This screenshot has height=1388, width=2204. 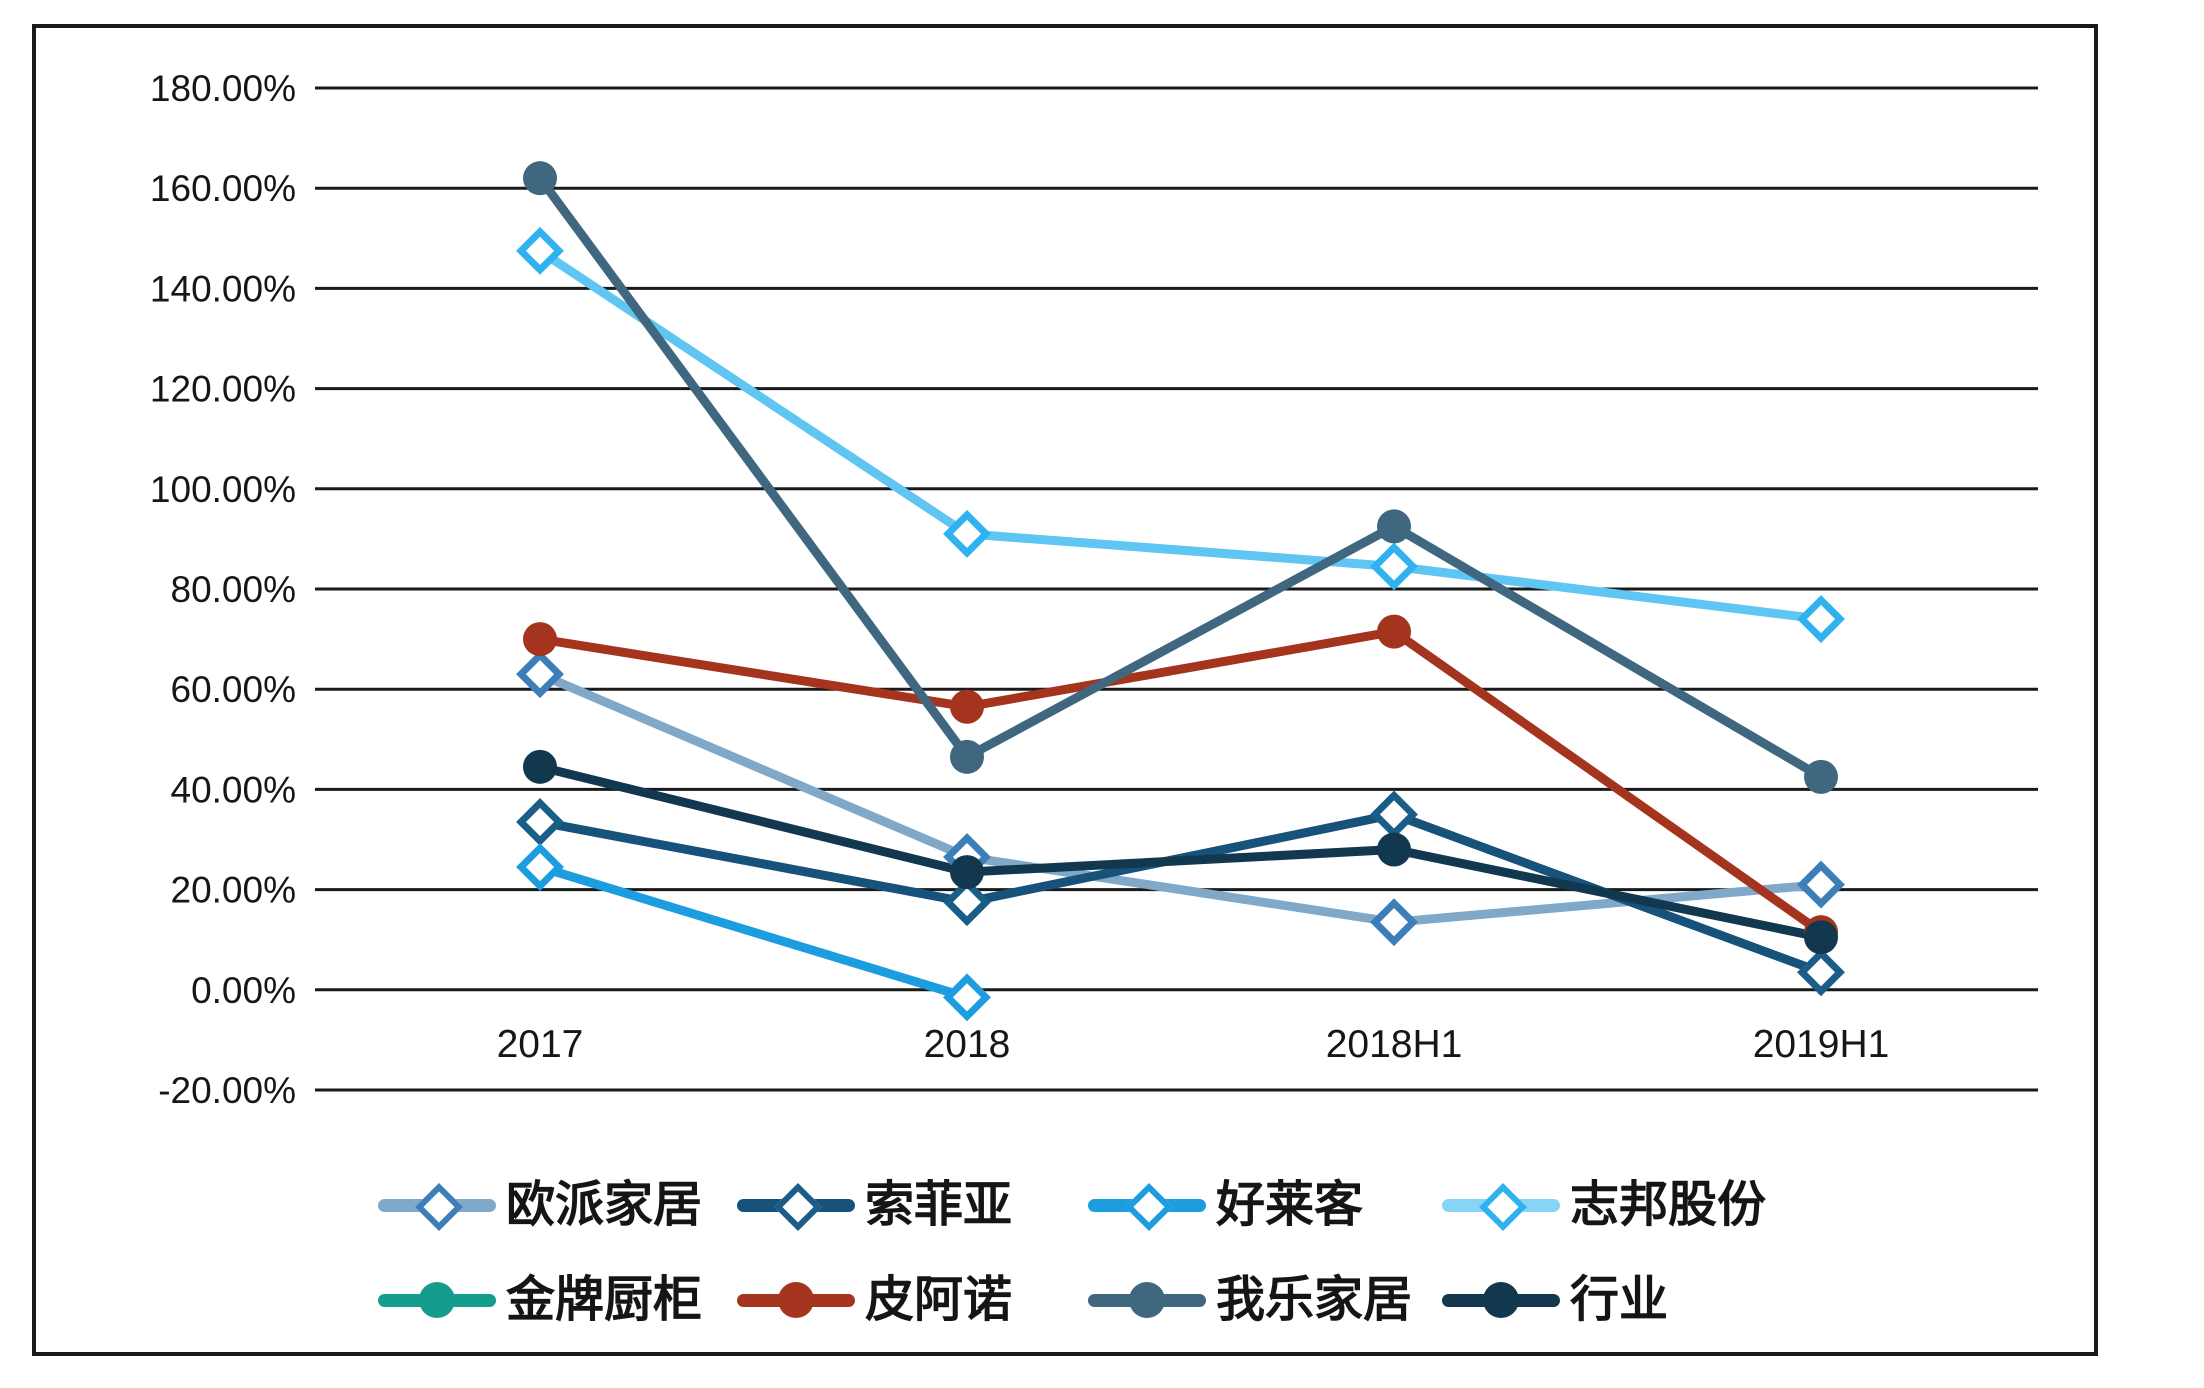 What do you see at coordinates (223, 188) in the screenshot?
I see `y-axis-tick-label: 160.00%` at bounding box center [223, 188].